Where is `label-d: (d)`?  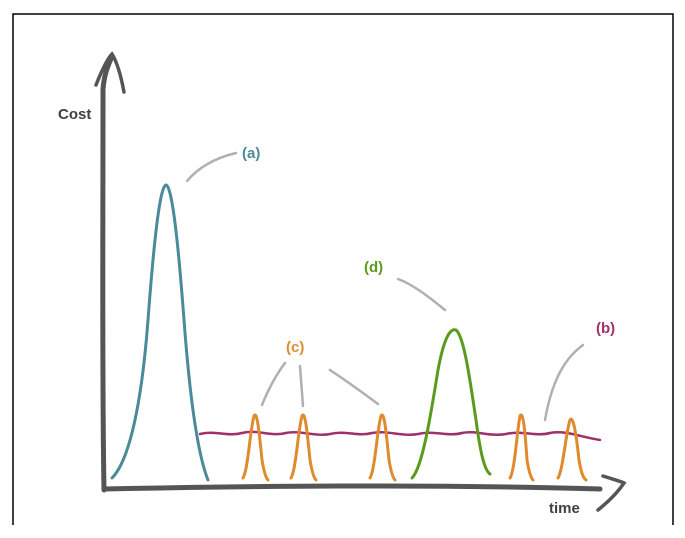 label-d: (d) is located at coordinates (373, 267).